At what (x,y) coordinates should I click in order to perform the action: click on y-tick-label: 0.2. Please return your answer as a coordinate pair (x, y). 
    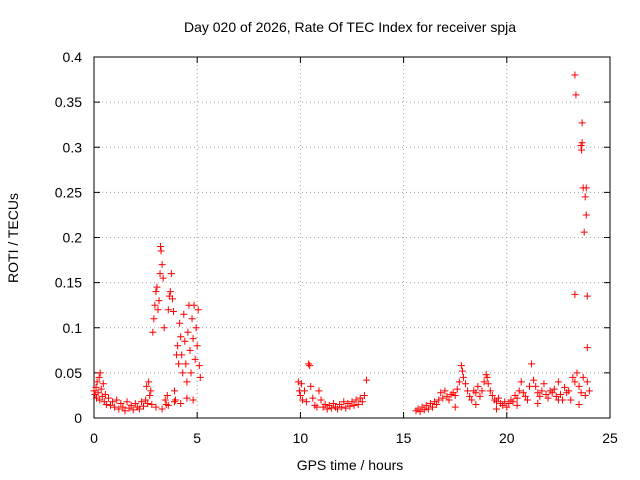
    Looking at the image, I should click on (73, 238).